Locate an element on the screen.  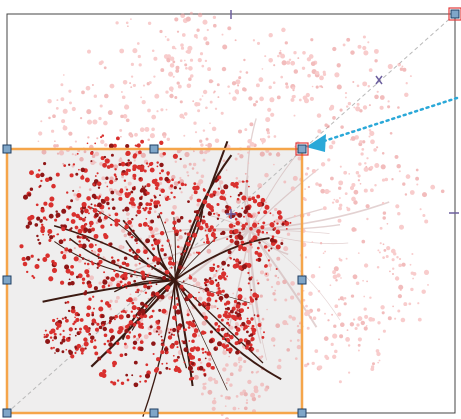
scale-handle-bottom-right is located at coordinates (302, 413).